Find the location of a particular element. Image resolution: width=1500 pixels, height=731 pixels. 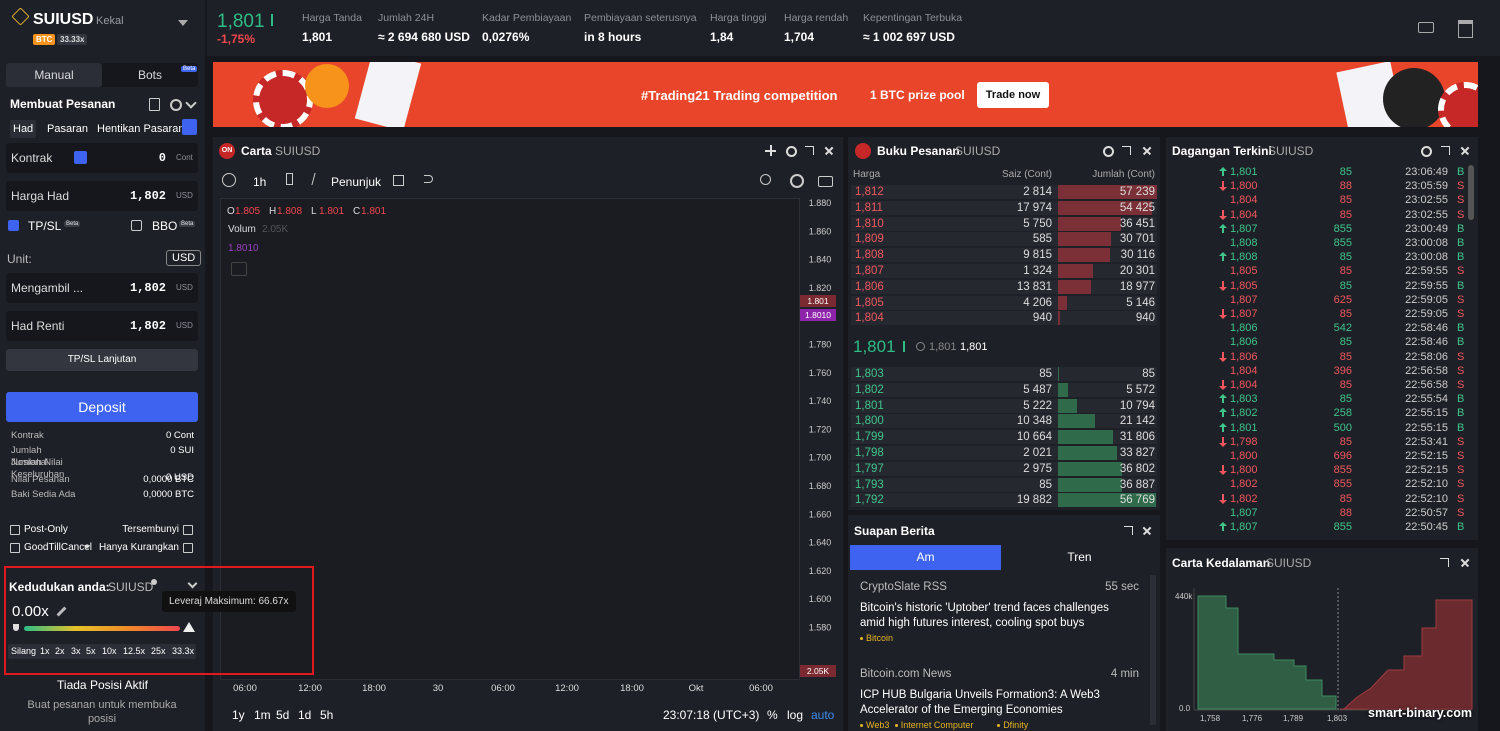

news-tag: Dfinity is located at coordinates (1016, 725).